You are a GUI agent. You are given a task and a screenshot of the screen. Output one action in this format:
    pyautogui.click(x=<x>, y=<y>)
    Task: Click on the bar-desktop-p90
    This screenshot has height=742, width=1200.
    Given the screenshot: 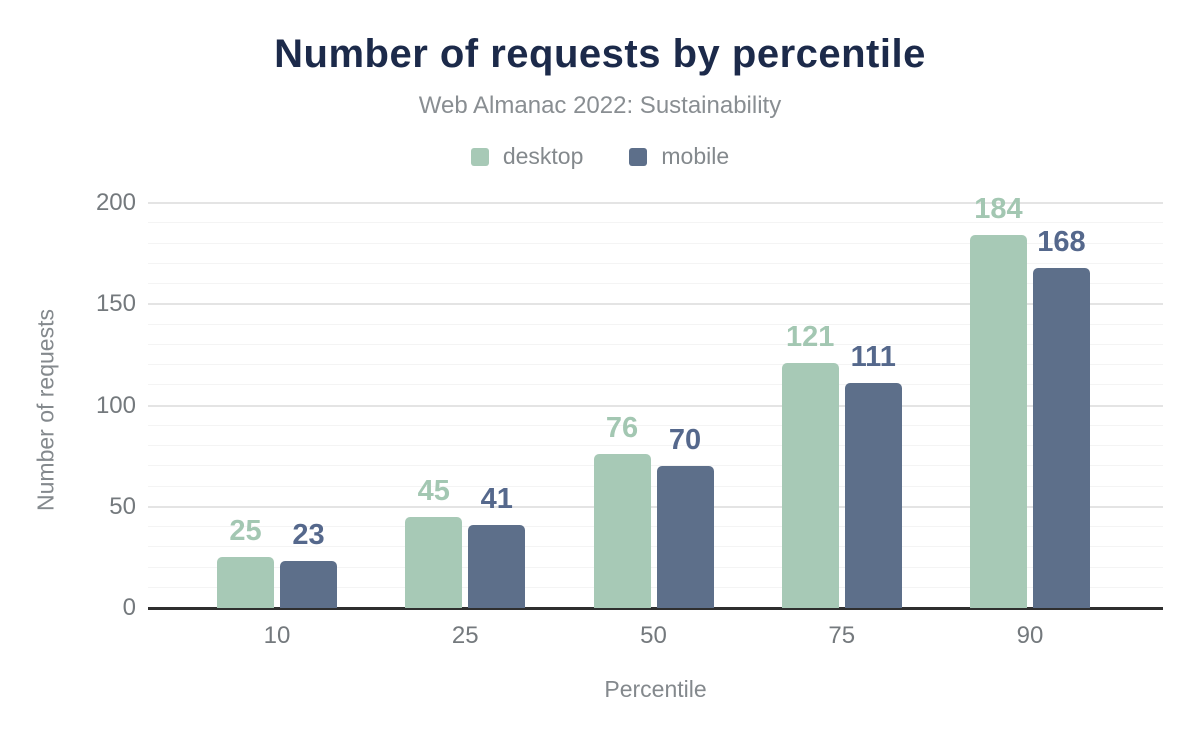 What is the action you would take?
    pyautogui.click(x=998, y=421)
    